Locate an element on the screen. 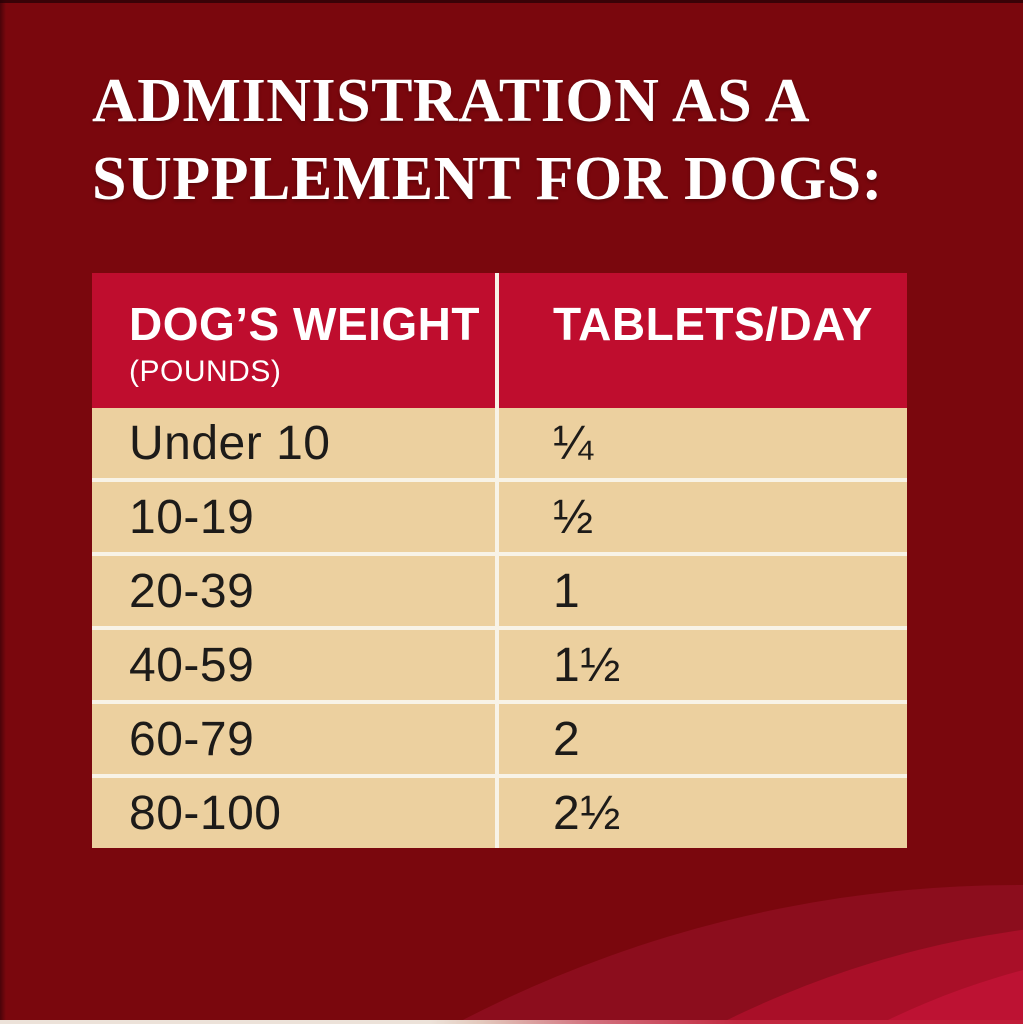 The width and height of the screenshot is (1023, 1024). tablets-cell: 2 is located at coordinates (567, 739).